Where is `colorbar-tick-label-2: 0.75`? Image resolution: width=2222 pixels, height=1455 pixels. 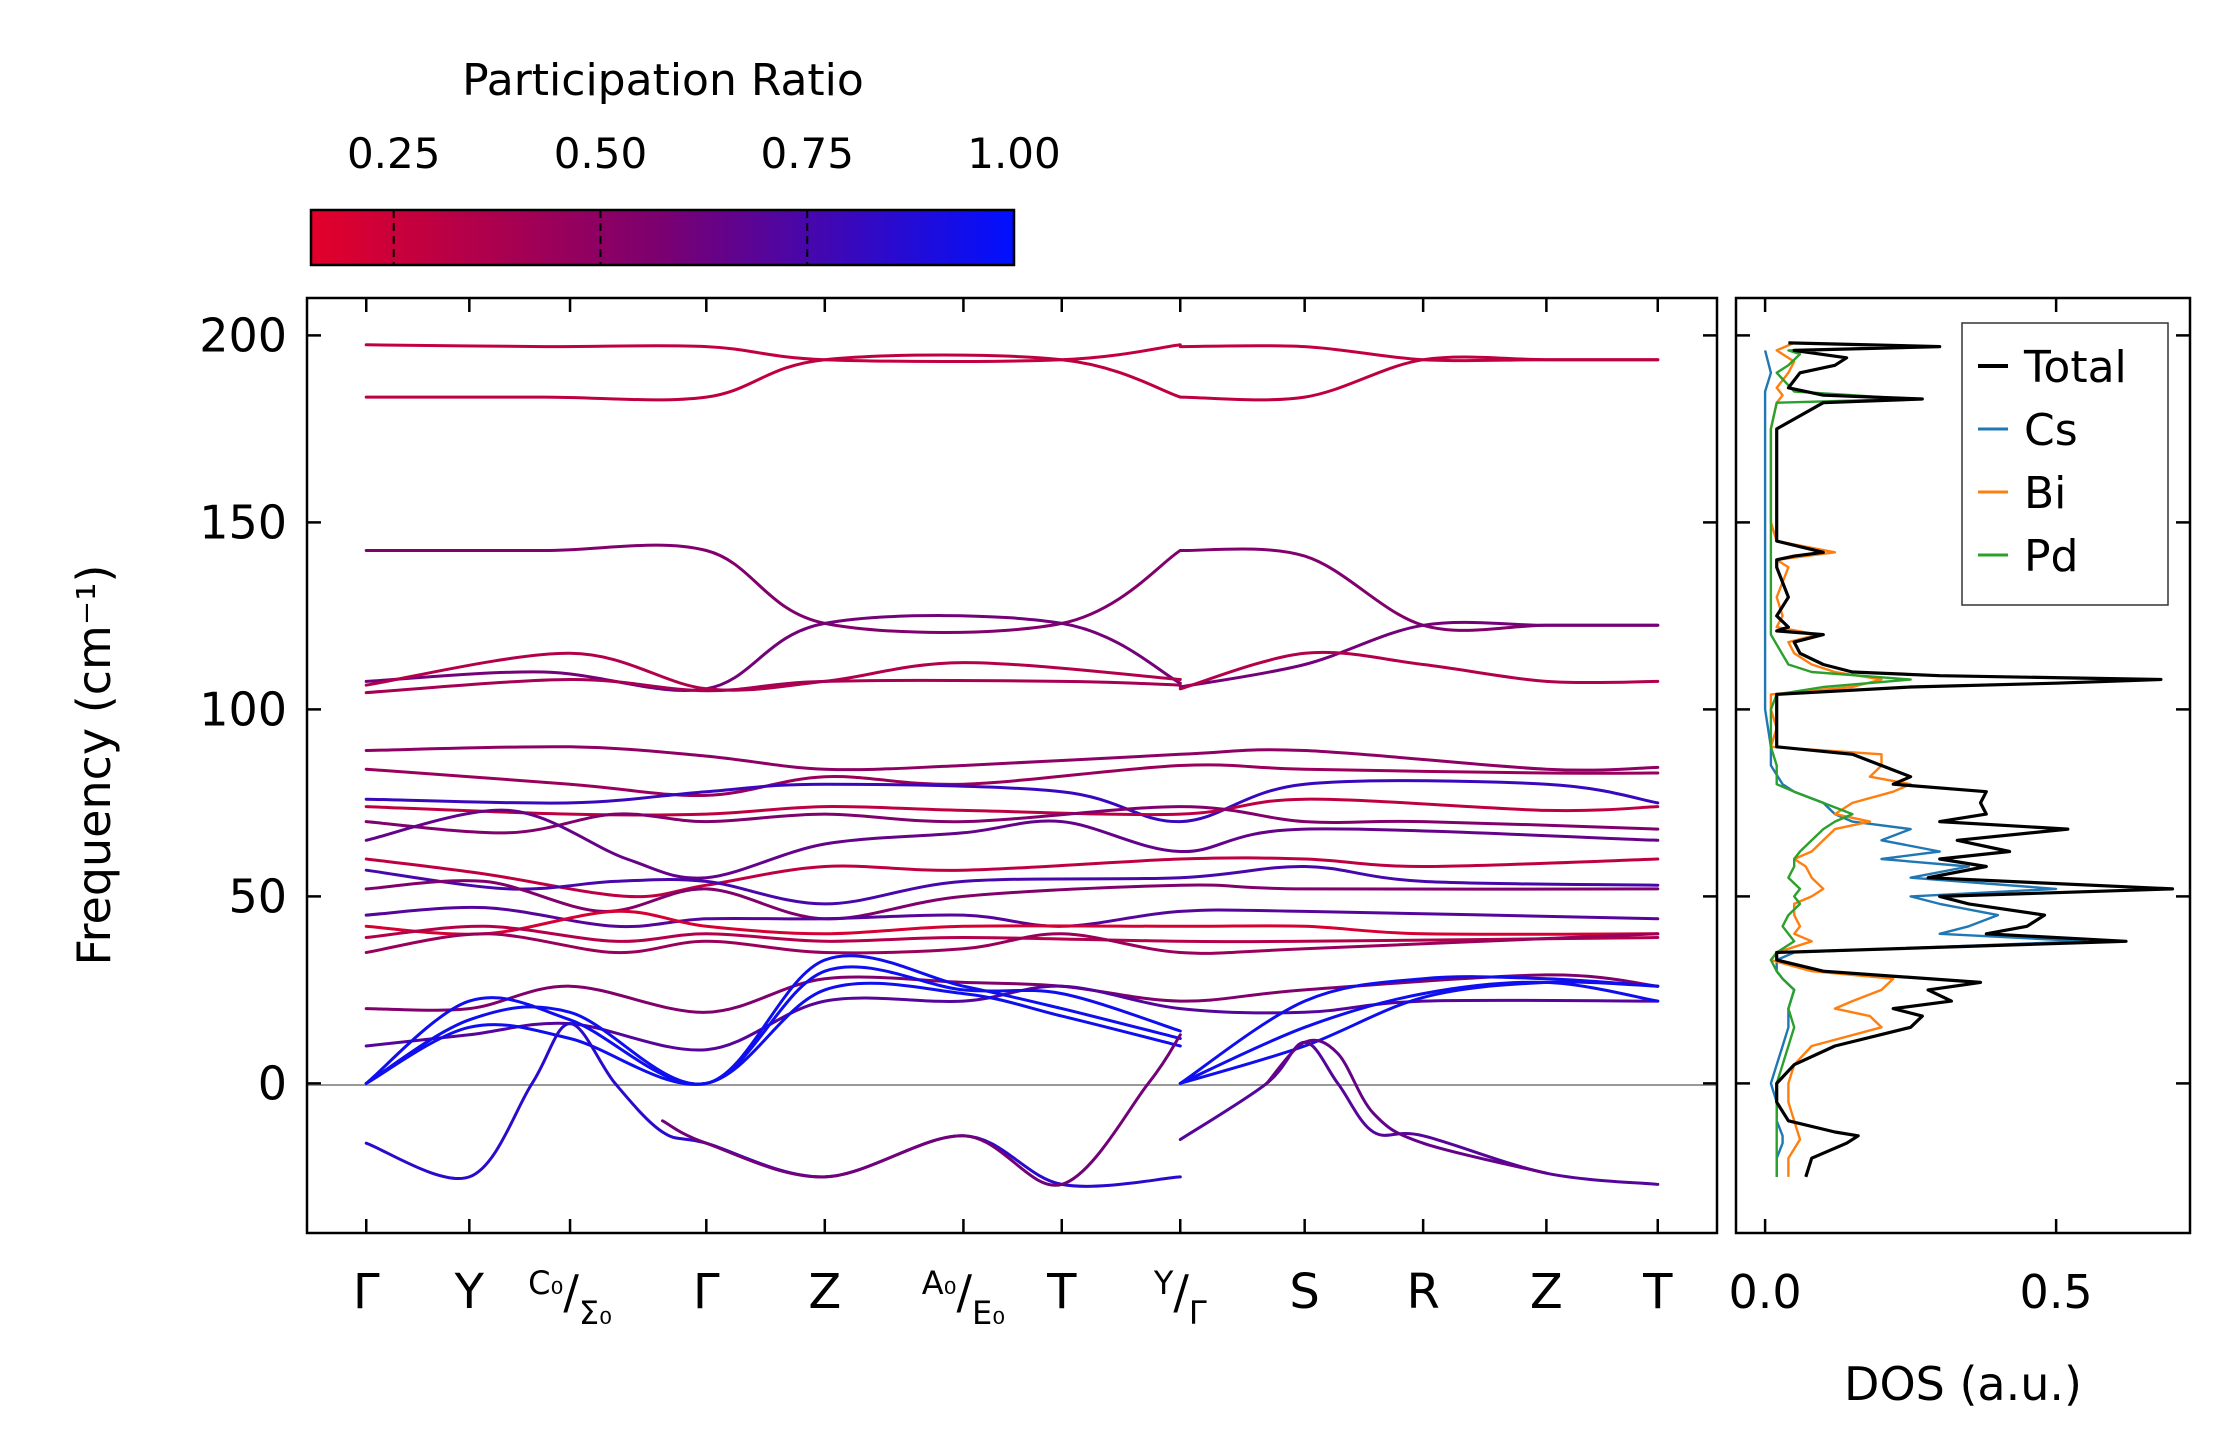
colorbar-tick-label-2: 0.75 is located at coordinates (807, 153).